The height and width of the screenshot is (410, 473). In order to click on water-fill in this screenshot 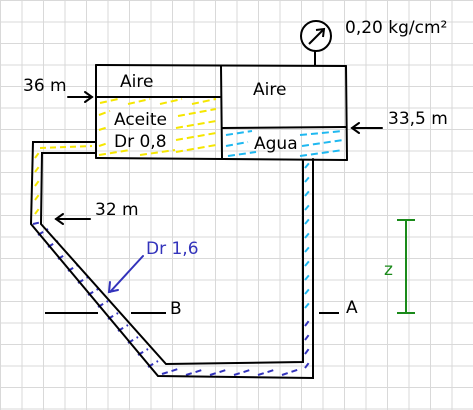, I will do `click(284, 143)`.